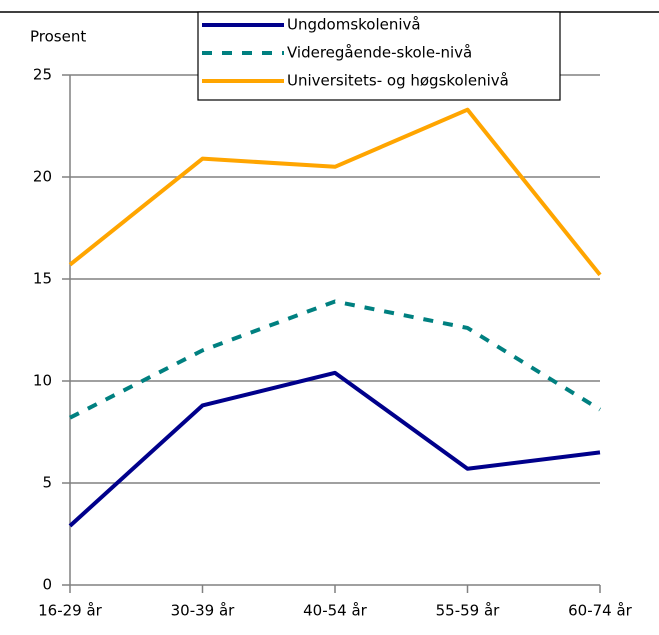  What do you see at coordinates (42, 177) in the screenshot?
I see `y-tick-label: 20` at bounding box center [42, 177].